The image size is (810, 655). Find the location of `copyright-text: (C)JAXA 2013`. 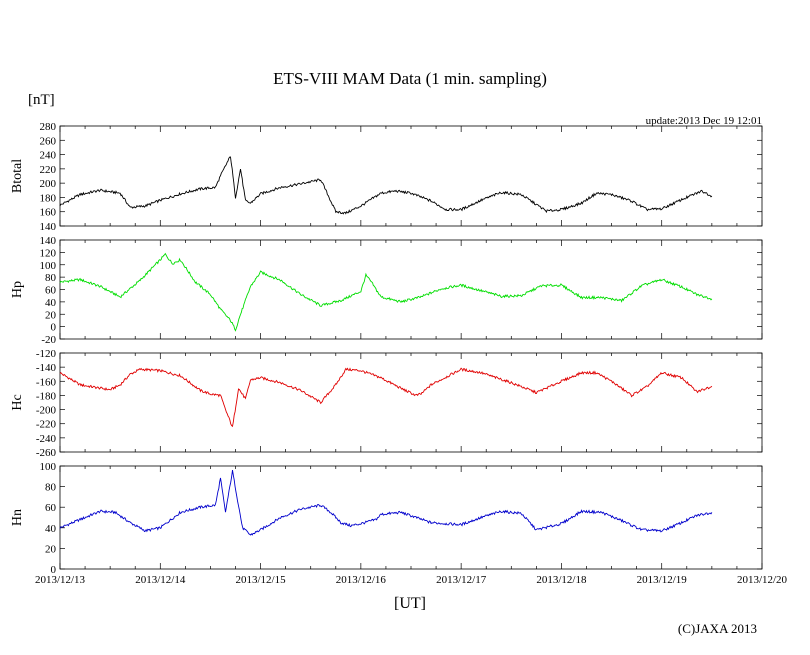

copyright-text: (C)JAXA 2013 is located at coordinates (717, 628).